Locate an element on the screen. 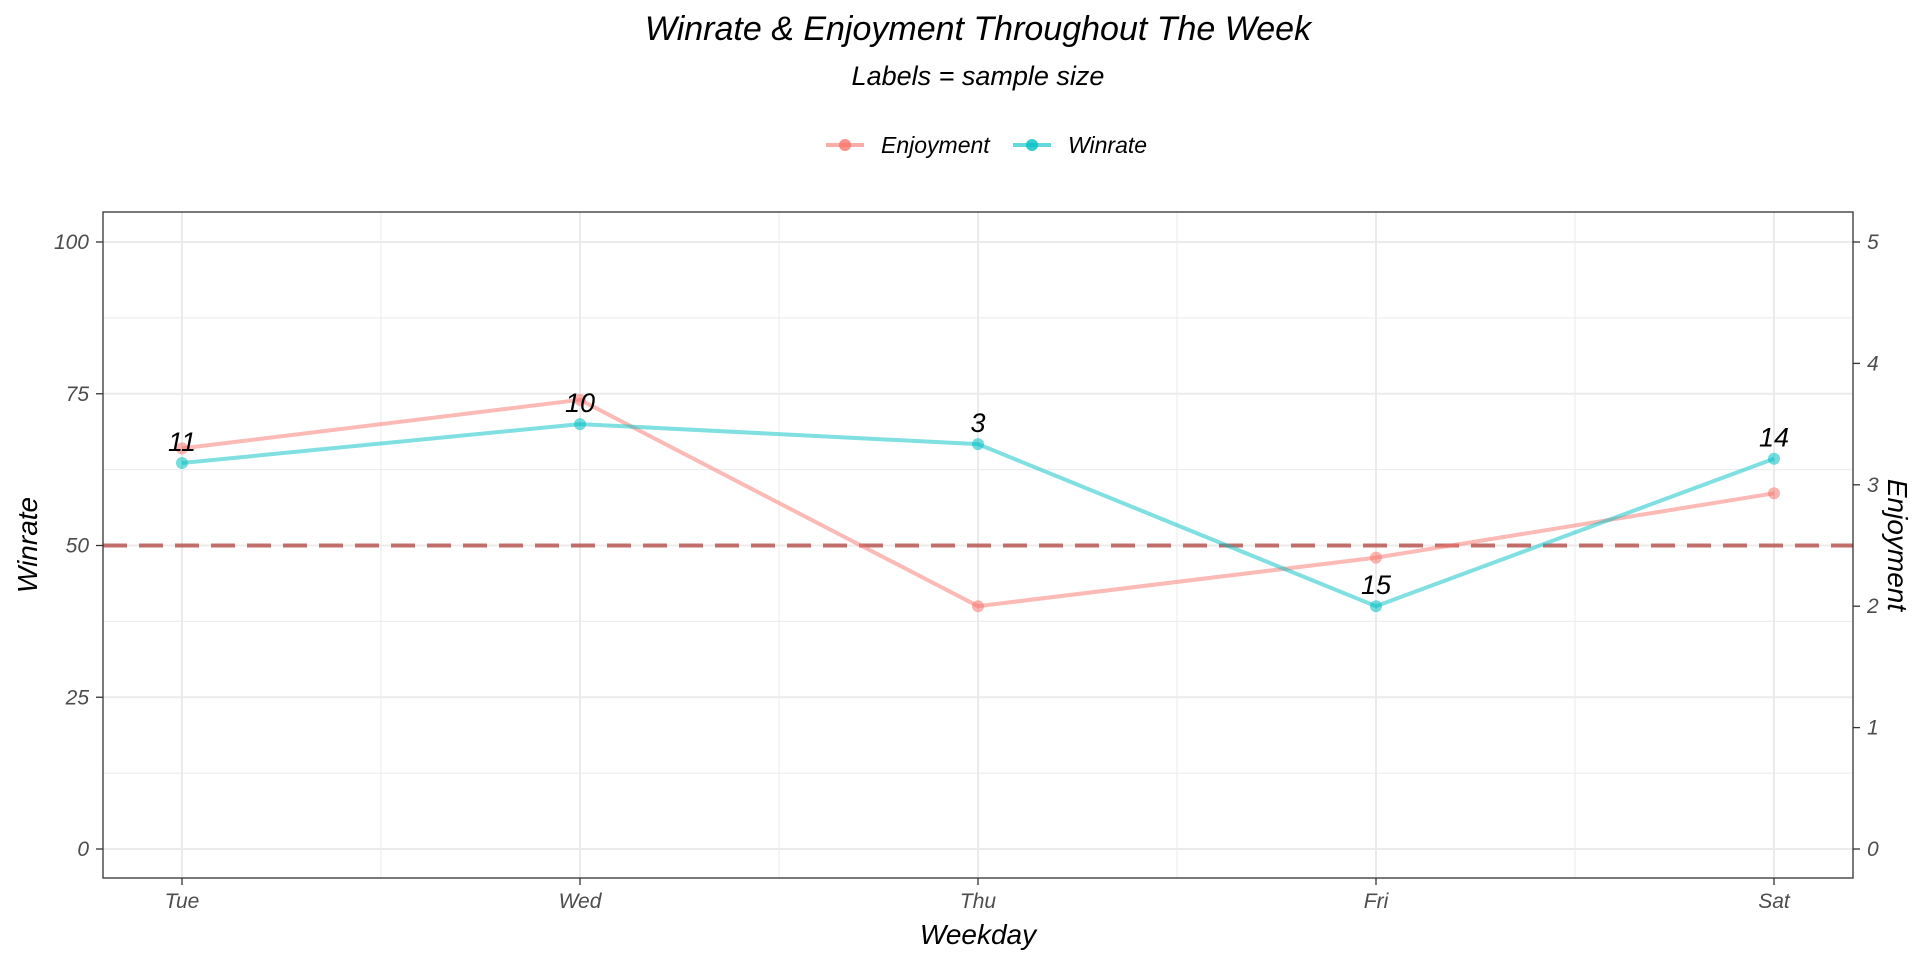  y-tick-label-right: 5 is located at coordinates (1873, 242).